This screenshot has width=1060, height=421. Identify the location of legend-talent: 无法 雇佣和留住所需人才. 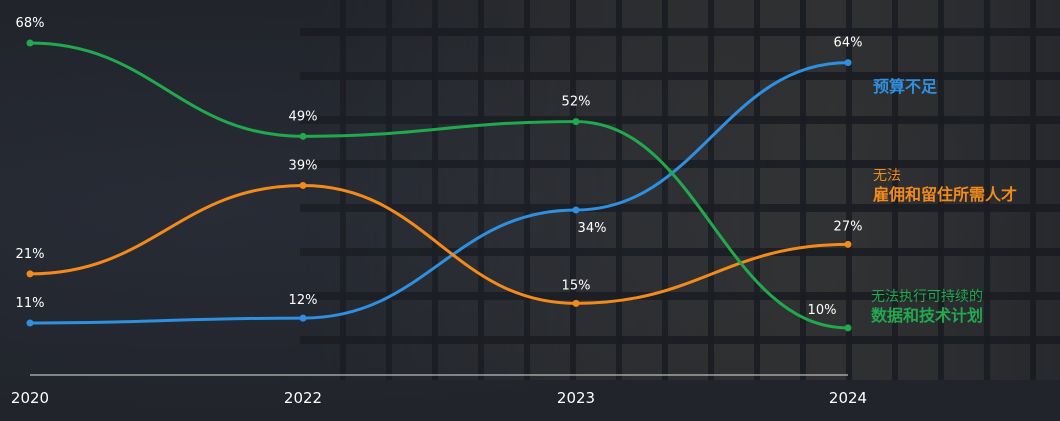
(945, 186).